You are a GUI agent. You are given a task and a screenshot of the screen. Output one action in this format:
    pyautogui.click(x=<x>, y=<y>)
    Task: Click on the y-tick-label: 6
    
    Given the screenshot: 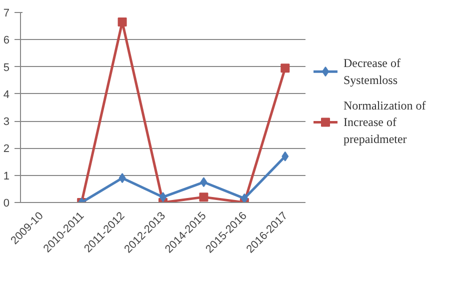 What is the action you would take?
    pyautogui.click(x=6, y=40)
    